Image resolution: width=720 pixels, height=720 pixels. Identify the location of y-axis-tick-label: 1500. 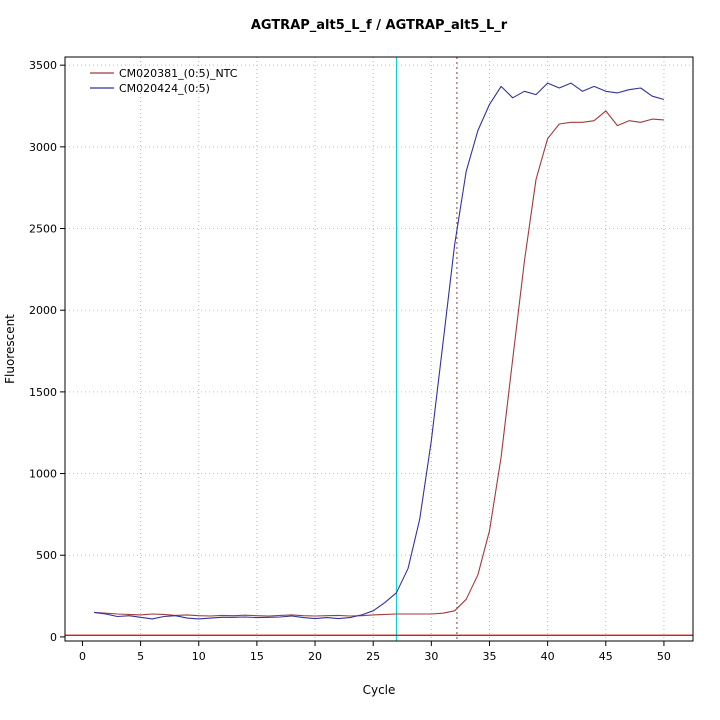
(43, 392).